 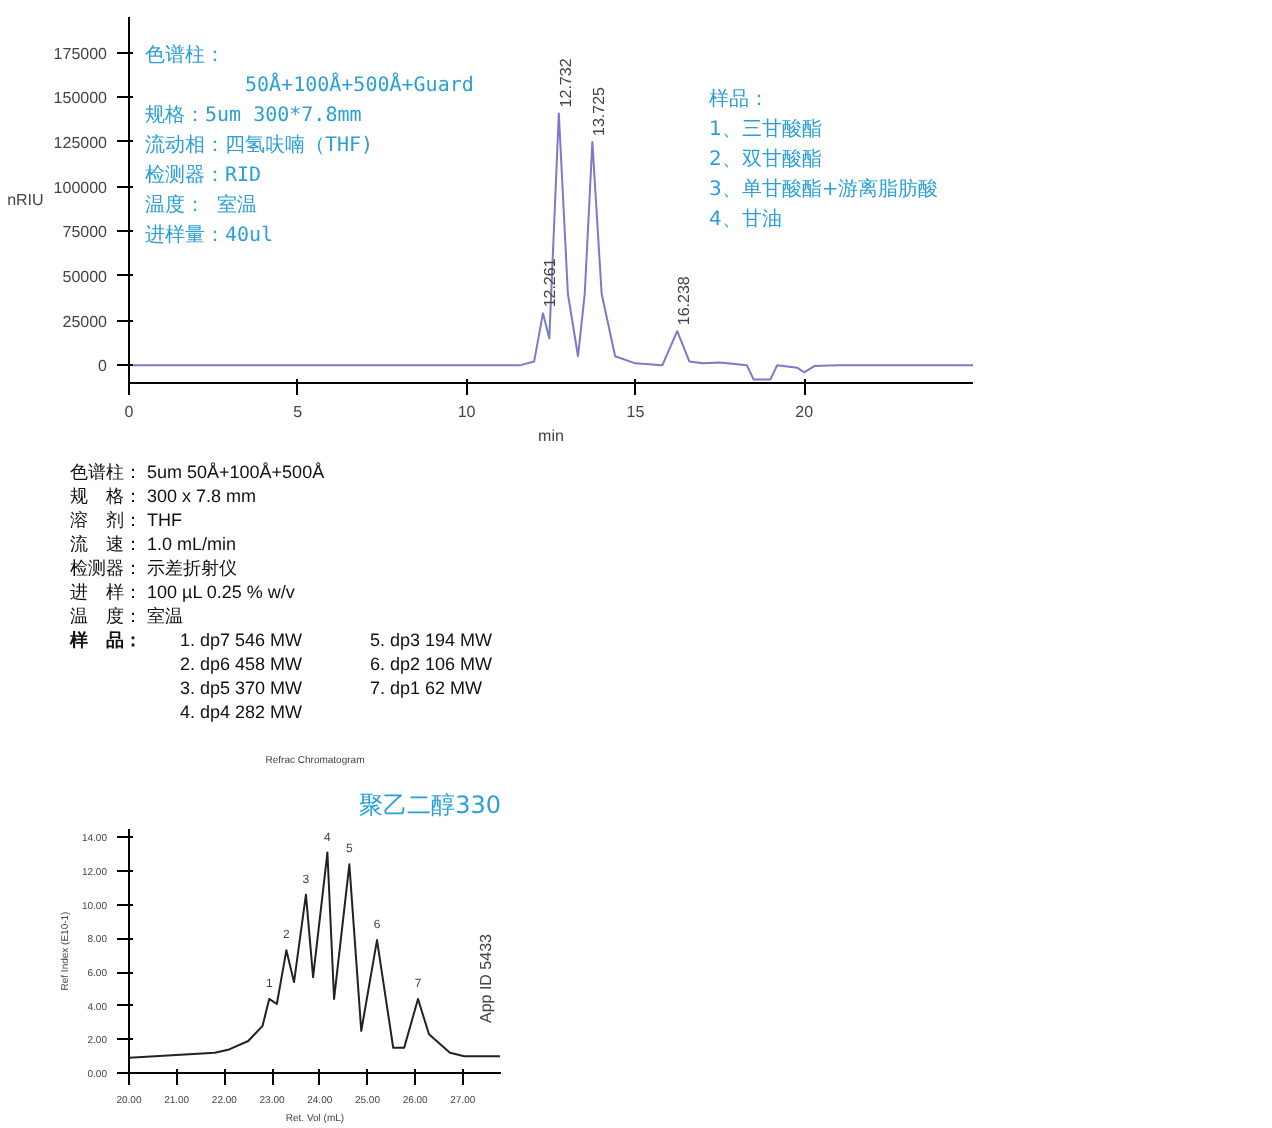 I want to click on annotation: 3、单甘酸酯+游离脂肪酸, so click(x=824, y=189).